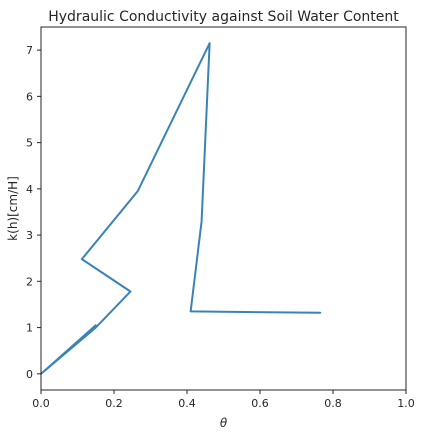 This screenshot has height=432, width=422. Describe the element at coordinates (29, 235) in the screenshot. I see `y-tick-label: 3` at that location.